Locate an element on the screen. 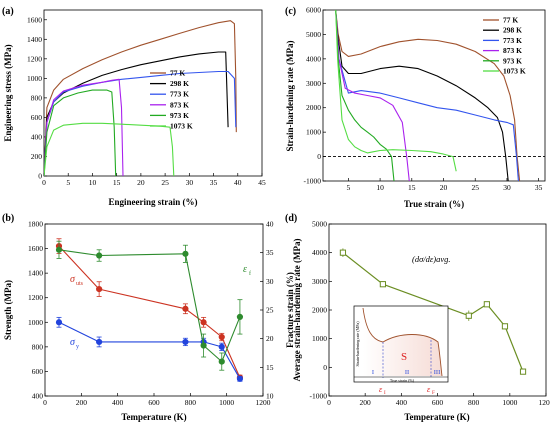  y-right-tick-label: 25 is located at coordinates (270, 310).